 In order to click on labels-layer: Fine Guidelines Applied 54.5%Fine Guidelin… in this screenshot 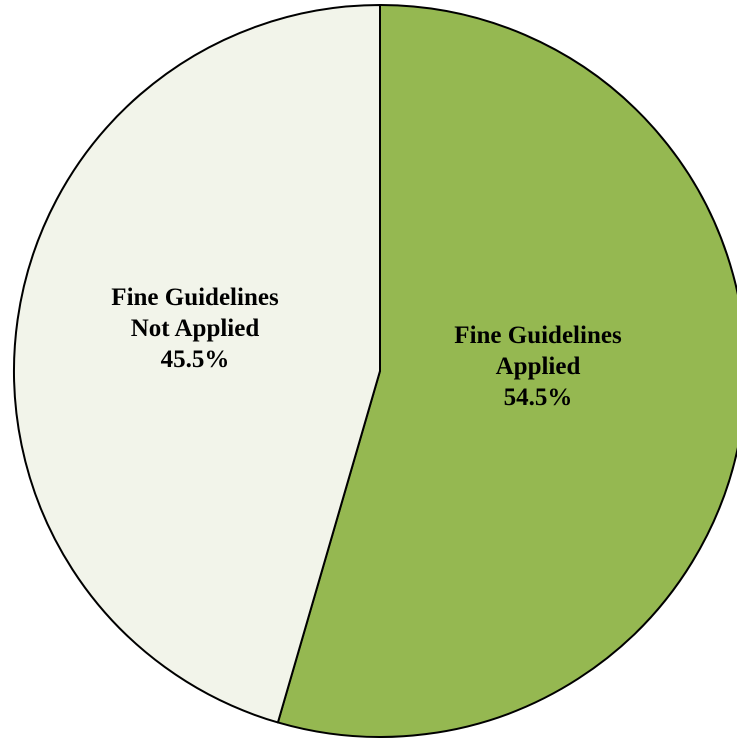, I will do `click(366, 347)`.